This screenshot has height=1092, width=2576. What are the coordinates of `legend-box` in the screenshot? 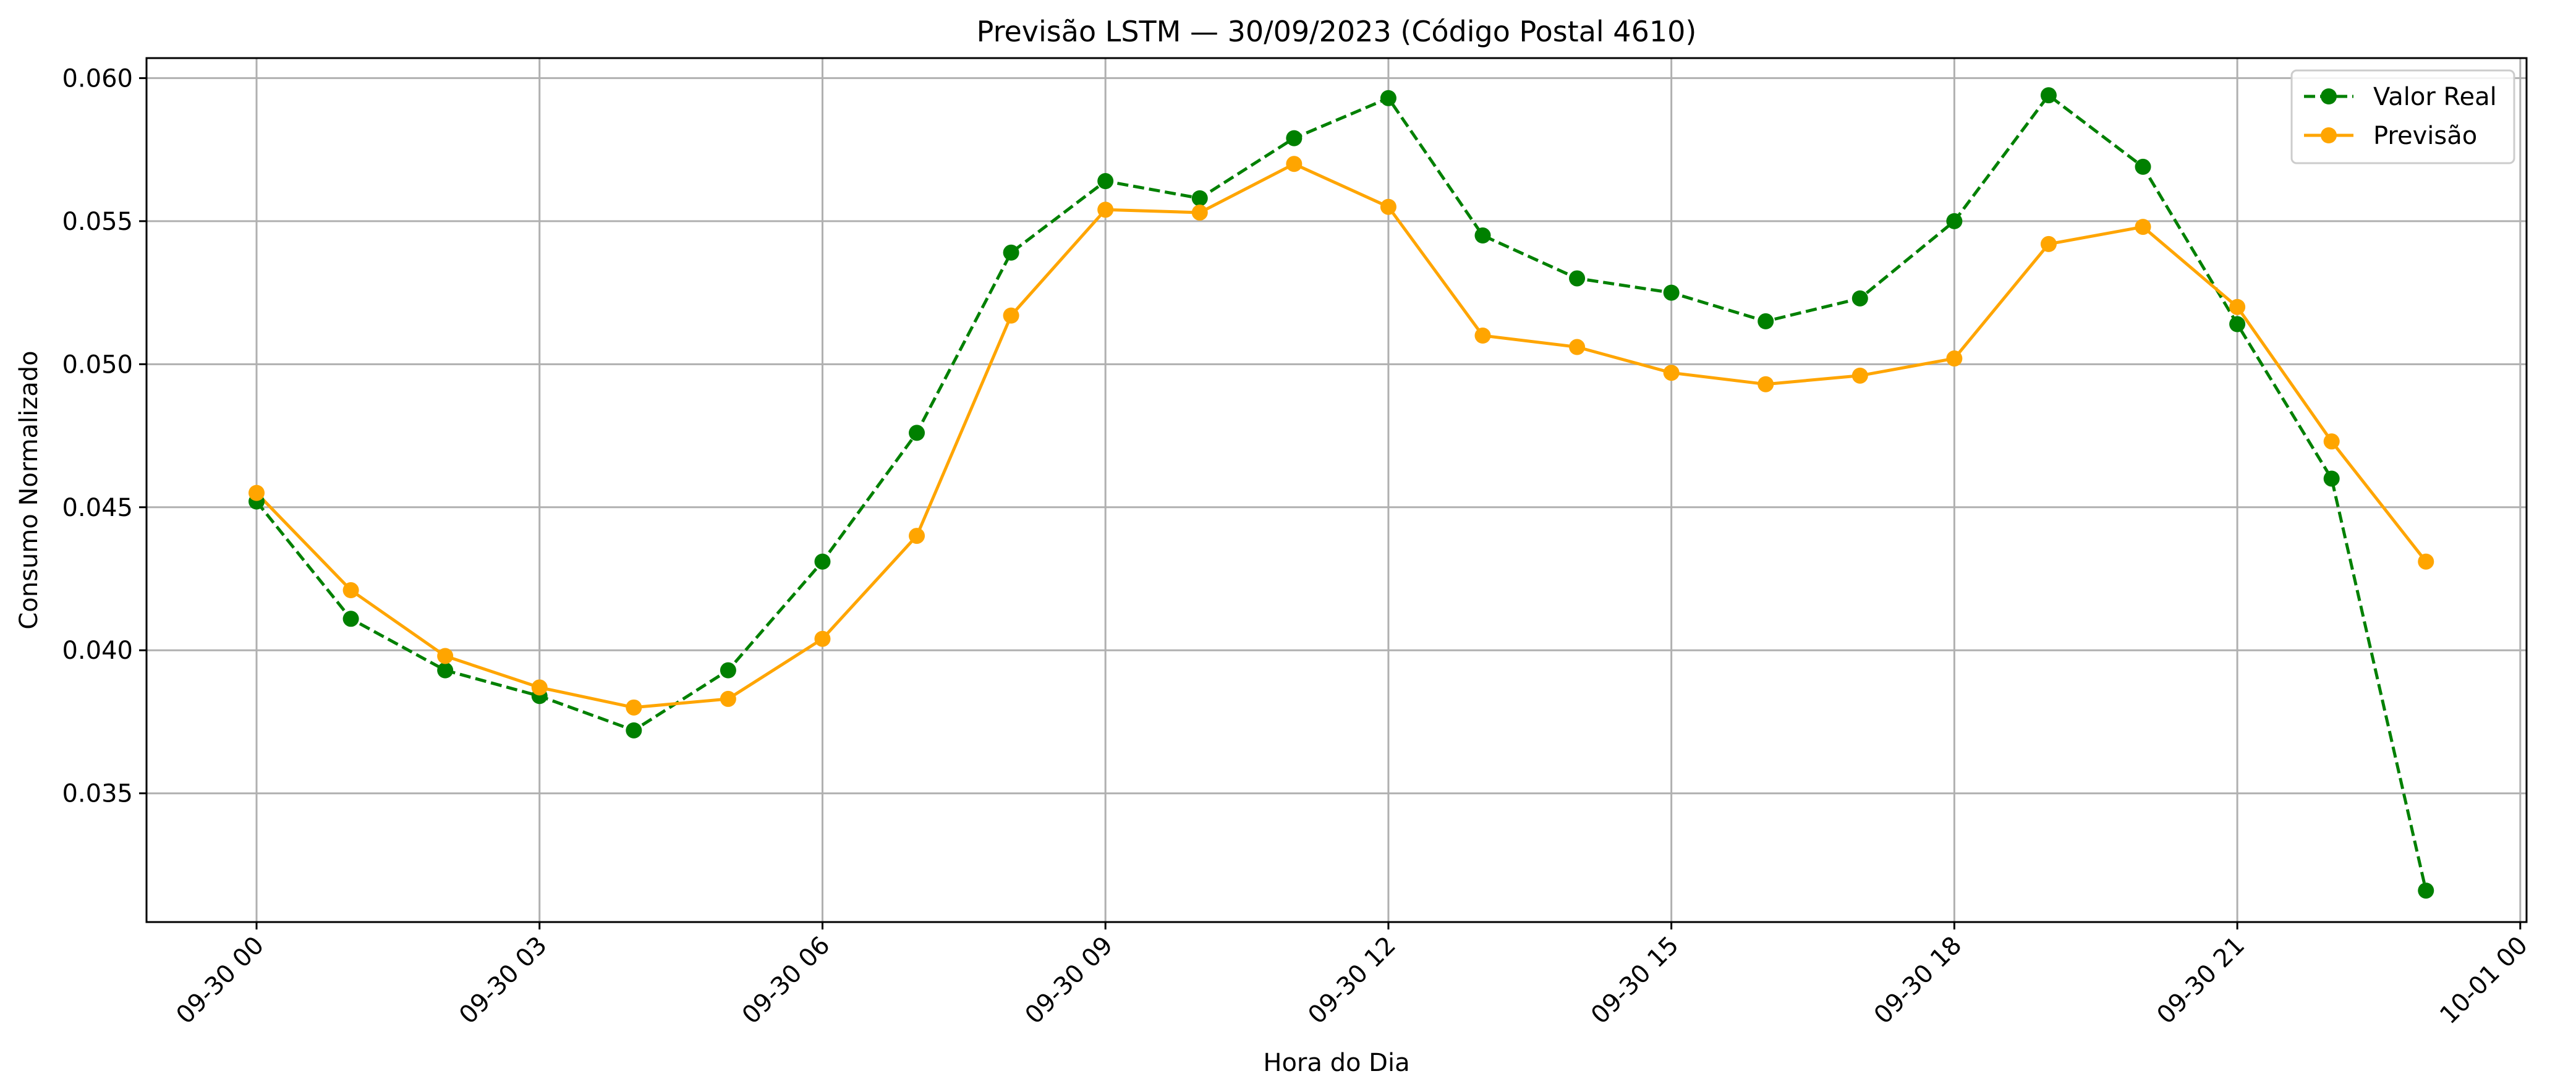 It's located at (2402, 116).